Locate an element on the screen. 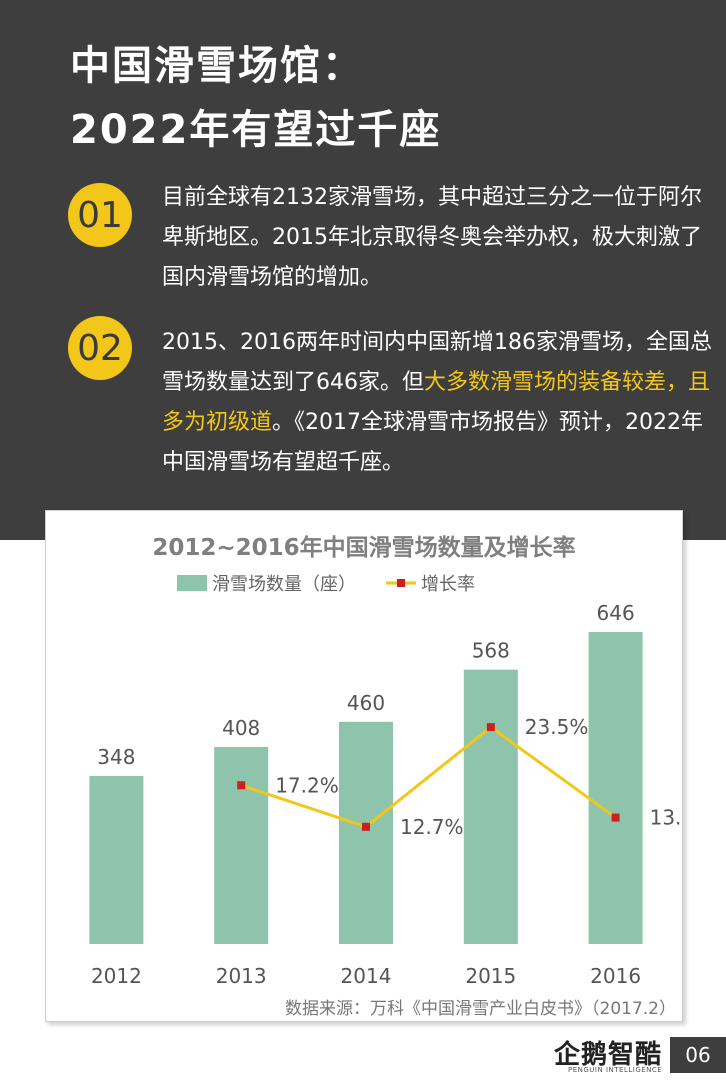  page-title-line1: 中国滑雪场馆： is located at coordinates (217, 66).